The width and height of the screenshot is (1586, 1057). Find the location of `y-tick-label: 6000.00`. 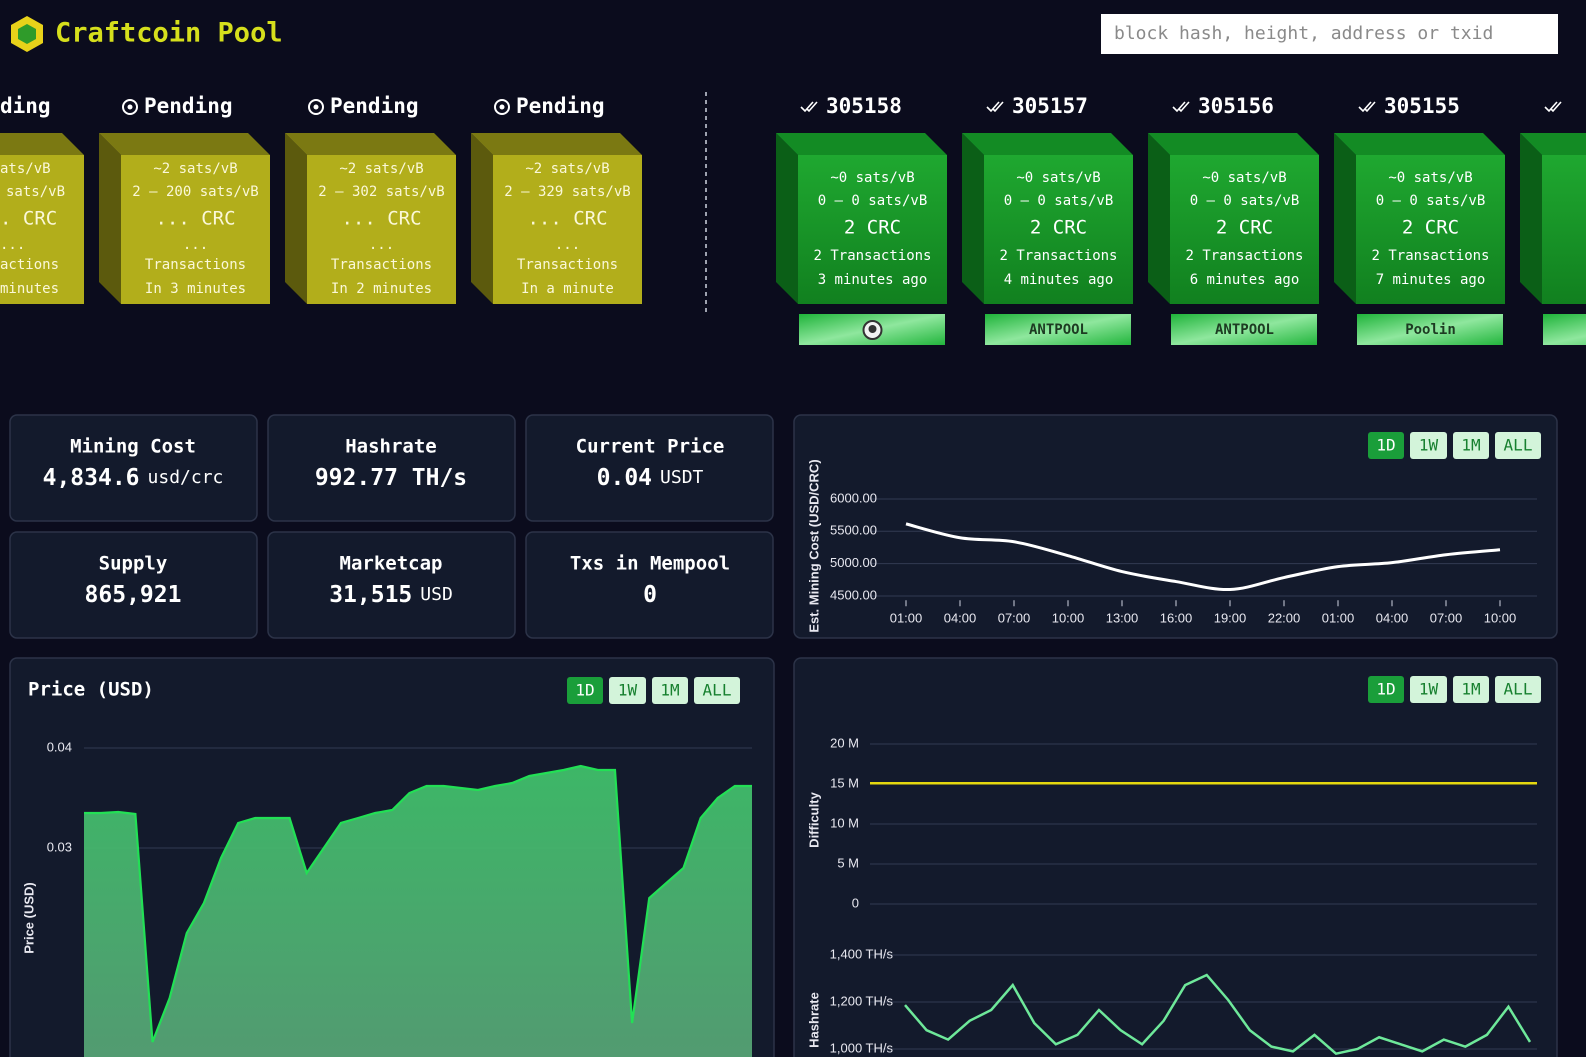

y-tick-label: 6000.00 is located at coordinates (853, 497).